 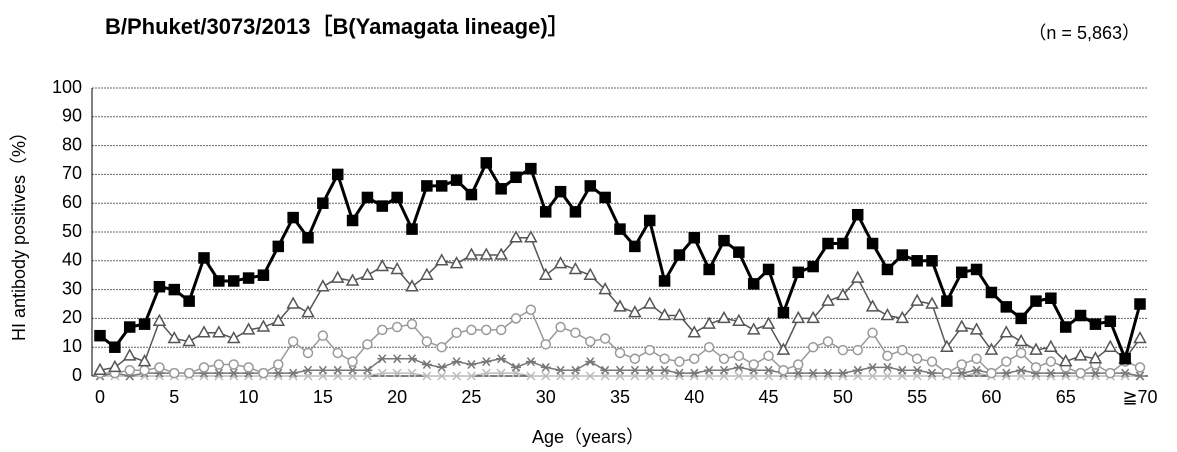 I want to click on x-tick-label: 10, so click(x=249, y=397).